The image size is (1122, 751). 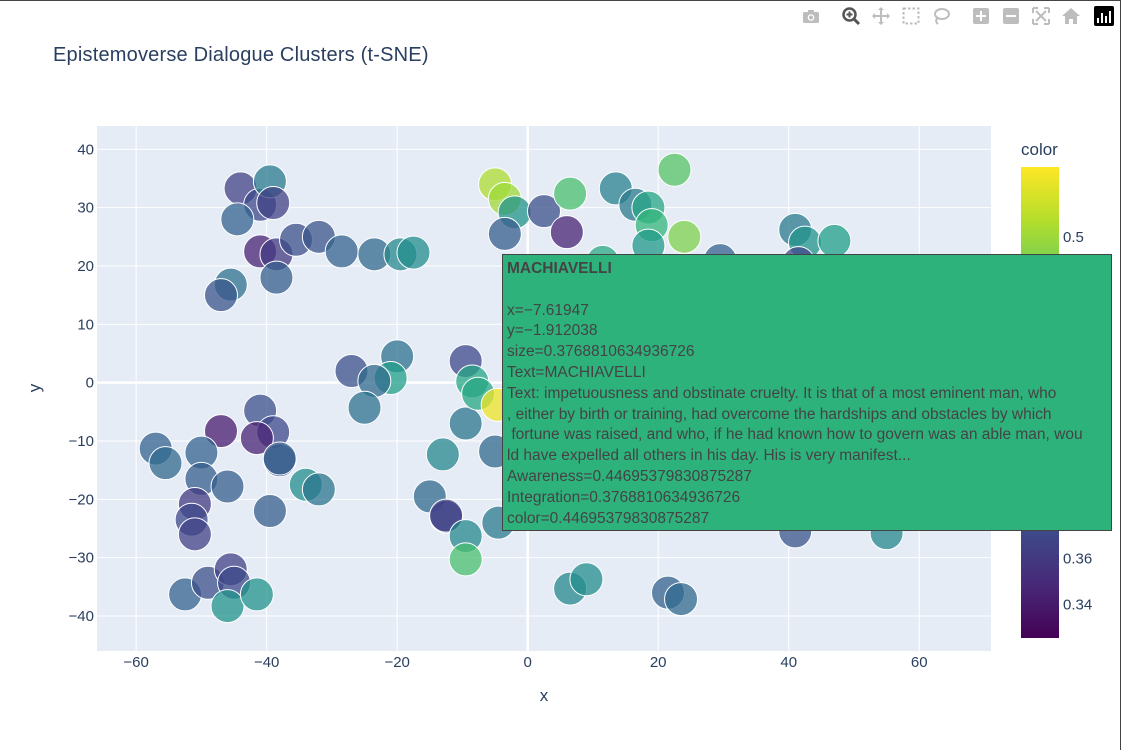 What do you see at coordinates (559, 268) in the screenshot?
I see `hover-name: MACHIAVELLI` at bounding box center [559, 268].